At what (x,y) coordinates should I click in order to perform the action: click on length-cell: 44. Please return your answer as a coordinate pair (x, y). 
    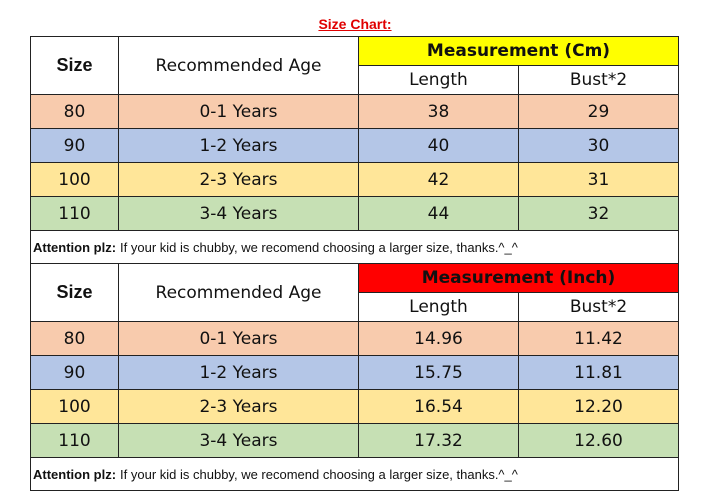
    Looking at the image, I should click on (438, 213).